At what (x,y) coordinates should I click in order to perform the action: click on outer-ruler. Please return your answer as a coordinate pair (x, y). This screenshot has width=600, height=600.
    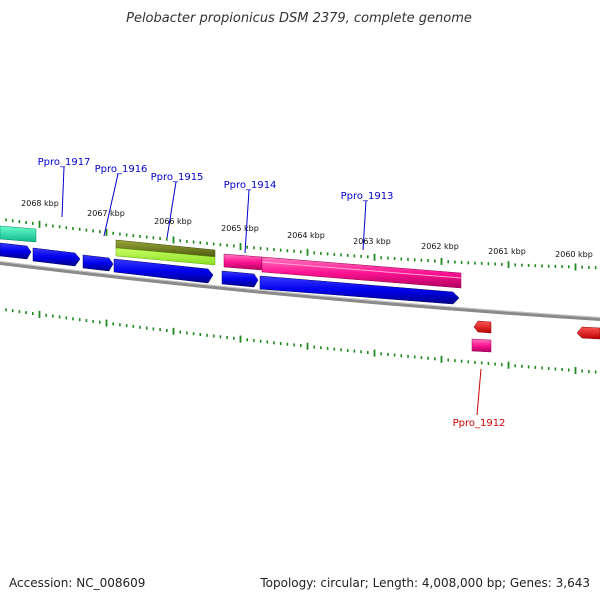
    Looking at the image, I should click on (301, 244).